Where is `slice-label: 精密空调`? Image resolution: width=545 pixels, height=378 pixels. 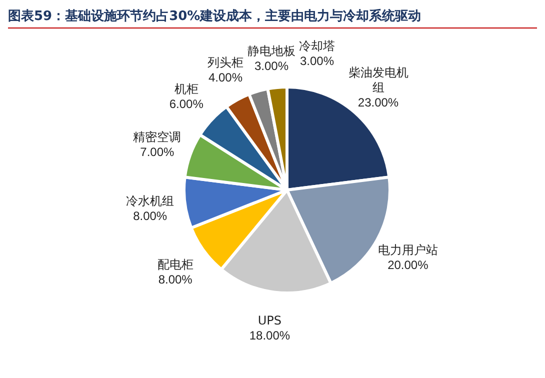 slice-label: 精密空调 is located at coordinates (157, 137).